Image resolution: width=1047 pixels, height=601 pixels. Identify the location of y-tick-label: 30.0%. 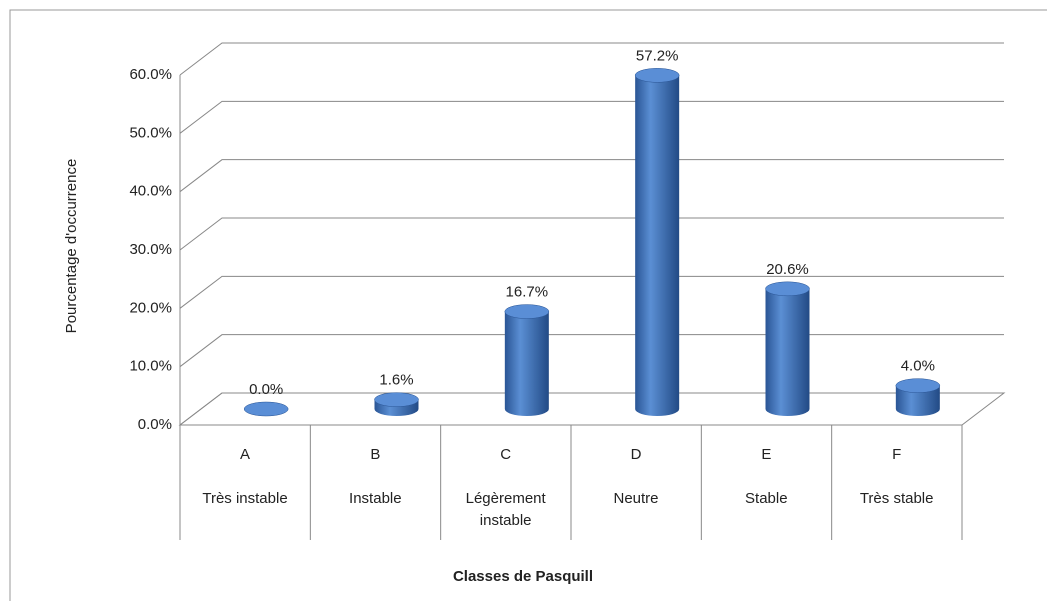
(150, 249).